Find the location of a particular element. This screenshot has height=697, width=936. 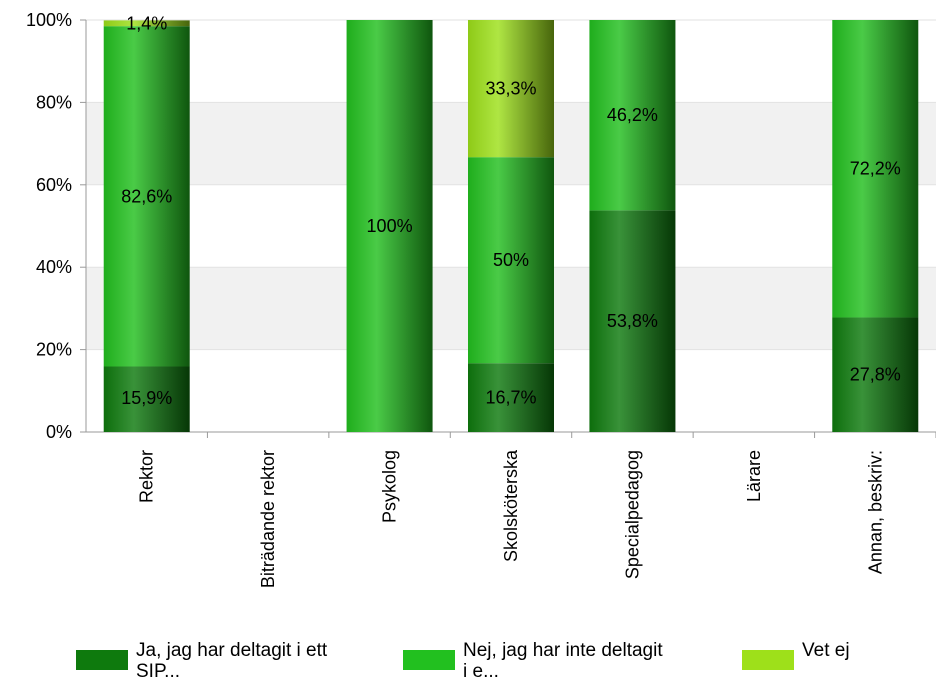

bar-psykolog-nej is located at coordinates (389, 226).